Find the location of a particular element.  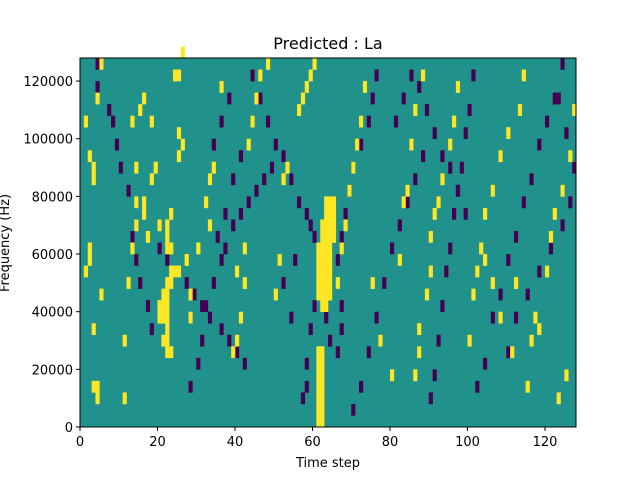

y-tick-label: 60000 is located at coordinates (52, 255).